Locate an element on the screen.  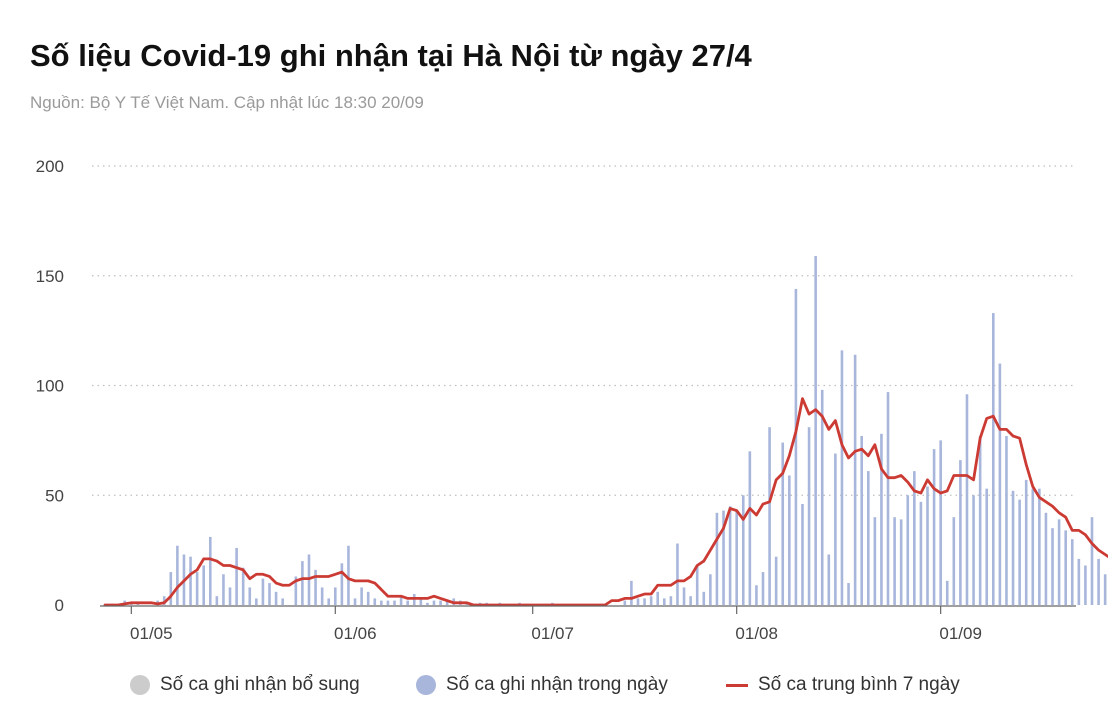
legend-item-avg: Số ca trung bình 7 ngày is located at coordinates (843, 685).